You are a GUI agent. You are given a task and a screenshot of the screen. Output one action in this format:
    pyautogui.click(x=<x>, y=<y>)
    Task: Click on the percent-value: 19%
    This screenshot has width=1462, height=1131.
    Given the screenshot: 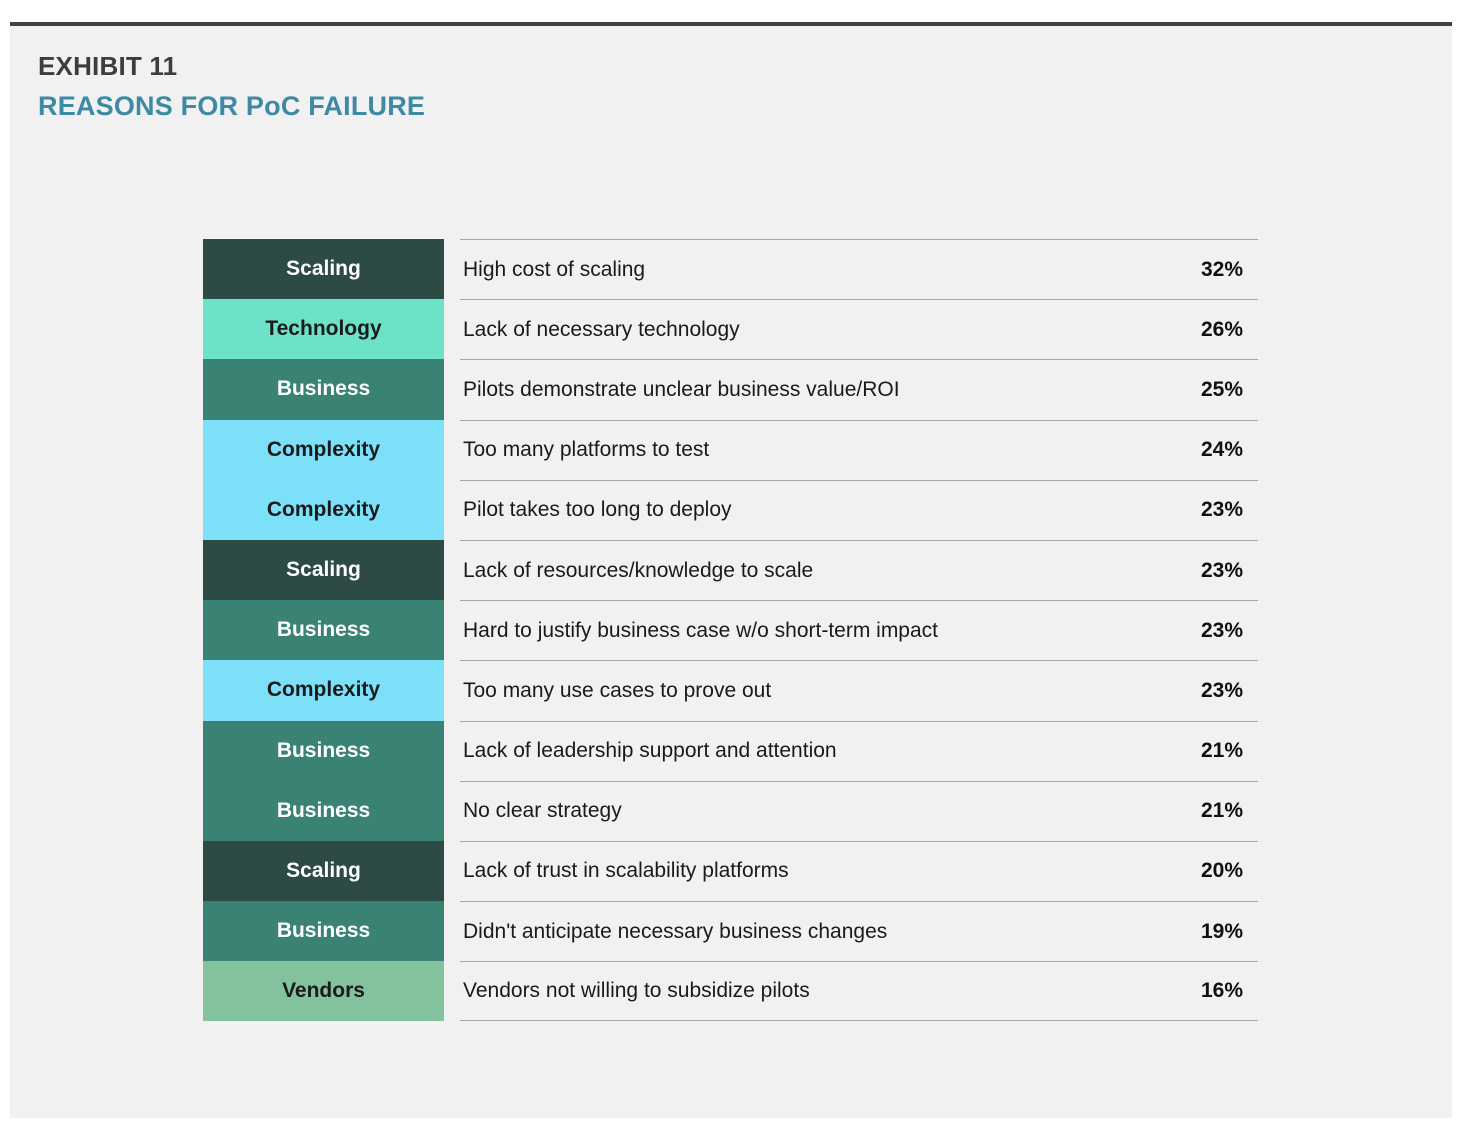 What is the action you would take?
    pyautogui.click(x=1221, y=931)
    